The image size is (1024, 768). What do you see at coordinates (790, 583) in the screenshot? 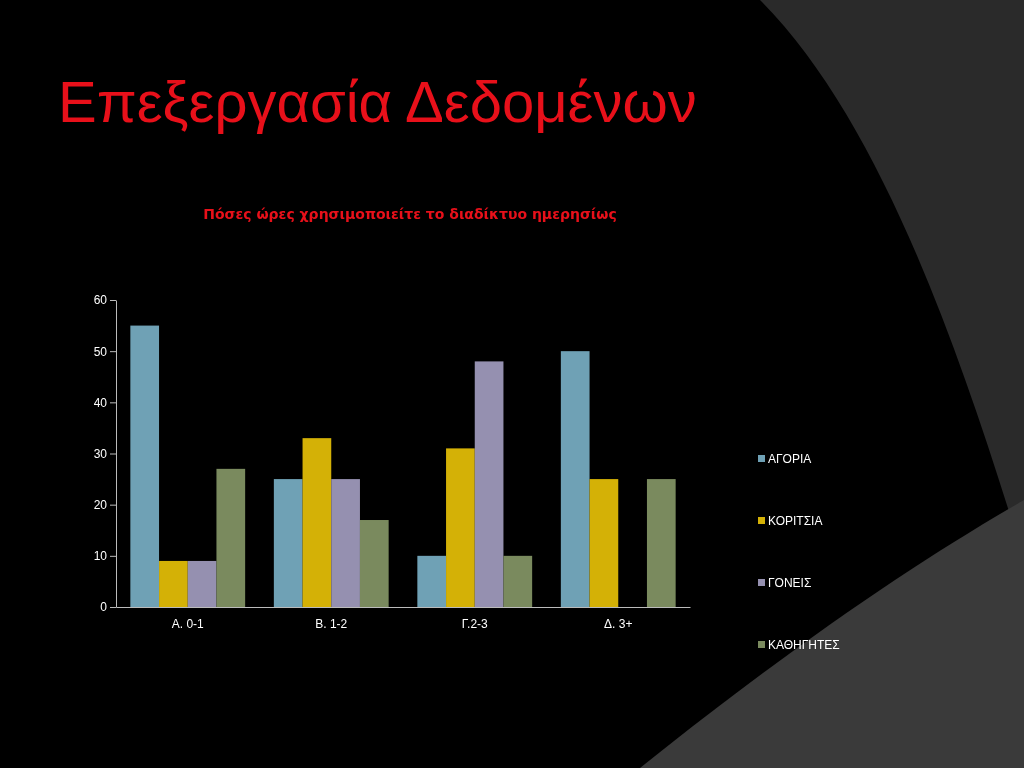
I see `legend-label: ΓΟΝΕΙΣ` at bounding box center [790, 583].